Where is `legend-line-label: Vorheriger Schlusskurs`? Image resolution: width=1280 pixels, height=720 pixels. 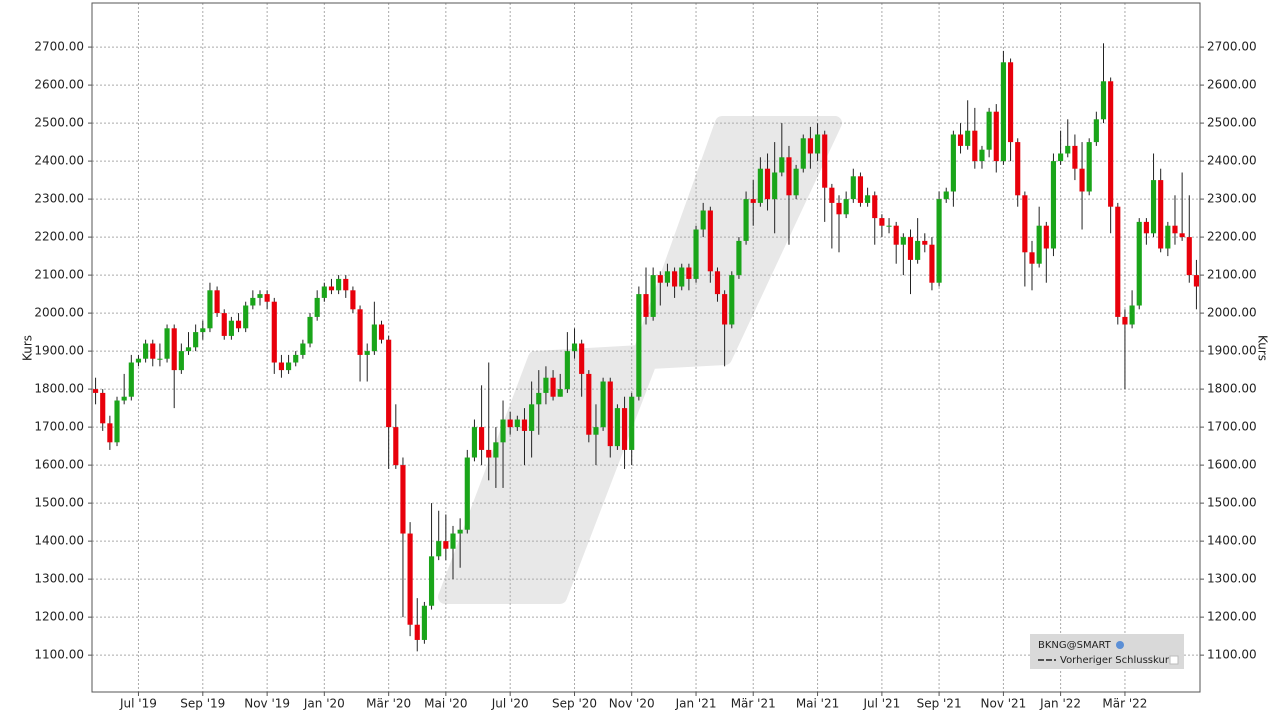 legend-line-label: Vorheriger Schlusskurs is located at coordinates (1117, 660).